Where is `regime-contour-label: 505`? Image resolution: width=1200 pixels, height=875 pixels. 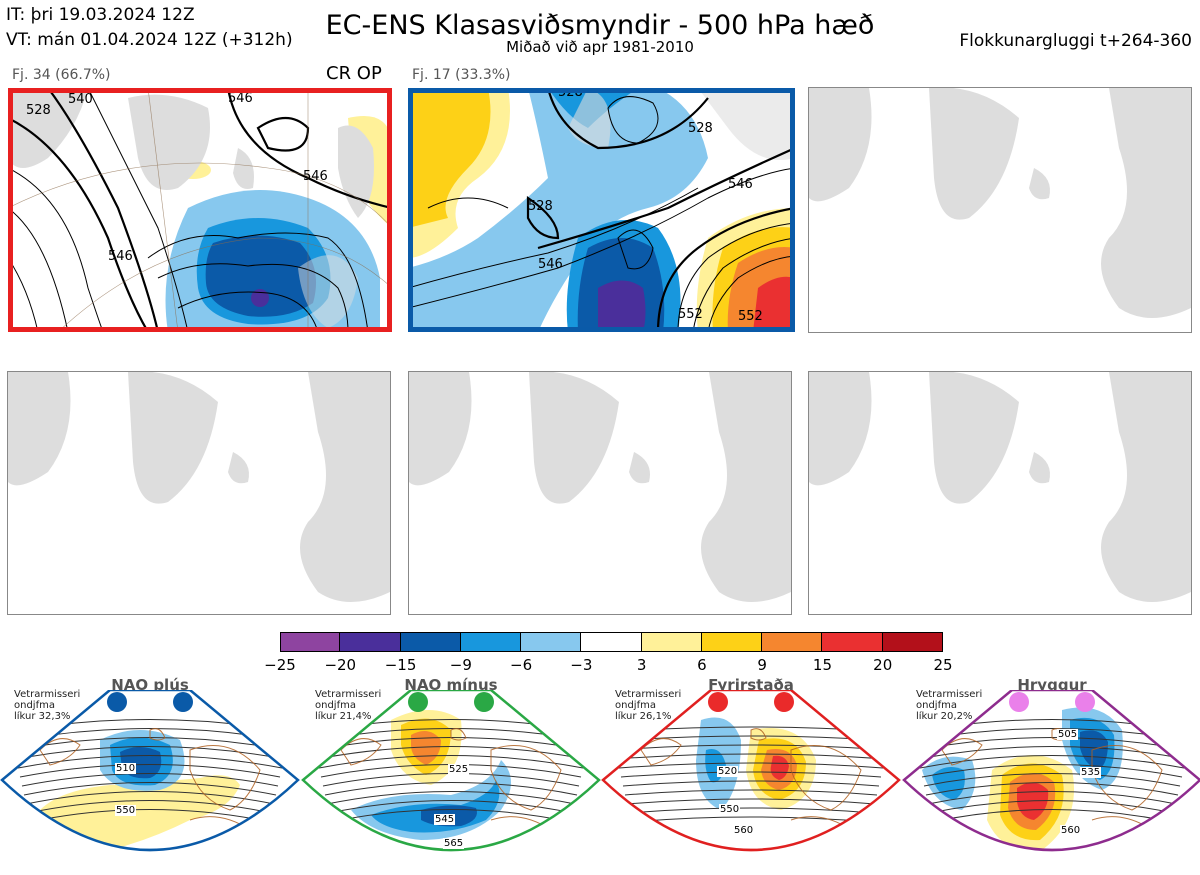
regime-contour-label: 505 is located at coordinates (1068, 734).